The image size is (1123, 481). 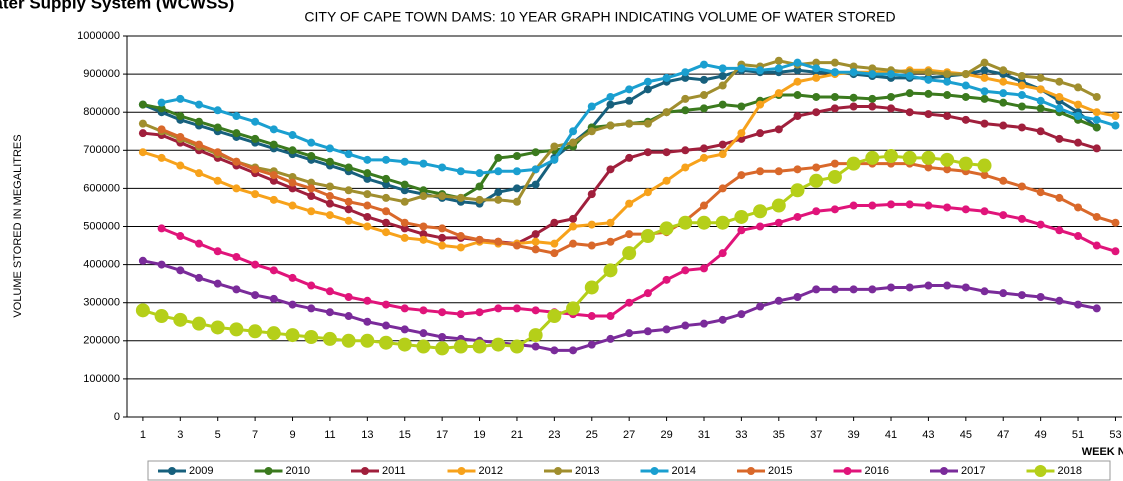 I want to click on x-tick-label: 19, so click(x=479, y=435).